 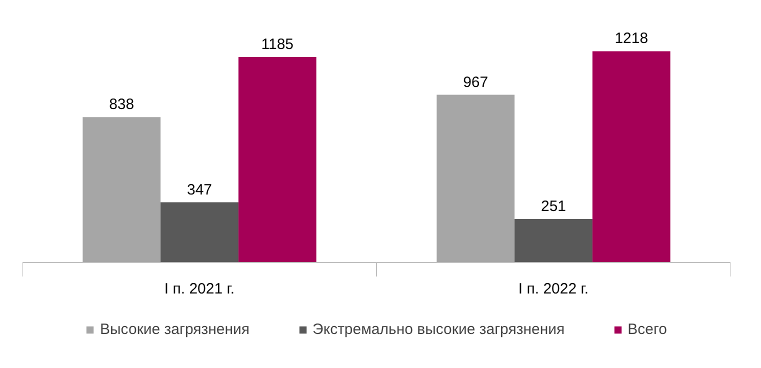 What do you see at coordinates (199, 189) in the screenshot?
I see `data-label: 347` at bounding box center [199, 189].